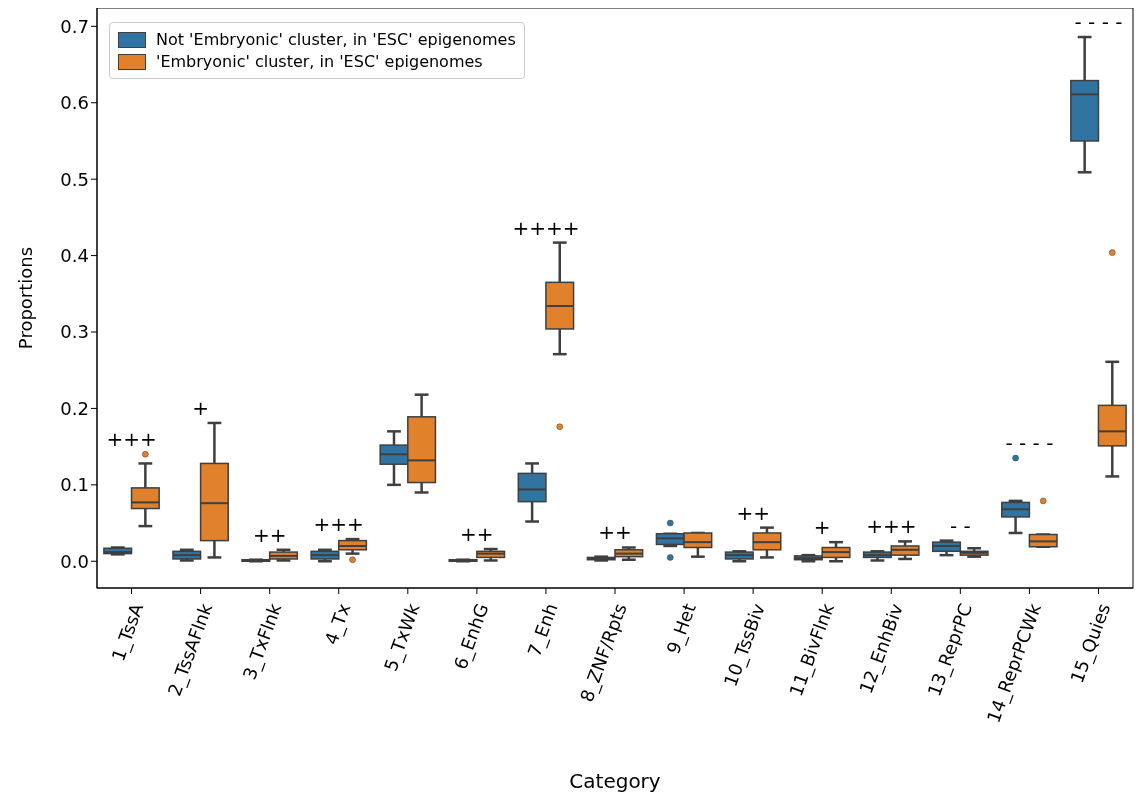 The height and width of the screenshot is (800, 1145). Describe the element at coordinates (338, 624) in the screenshot. I see `x-tick-label: 4_Tx` at that location.